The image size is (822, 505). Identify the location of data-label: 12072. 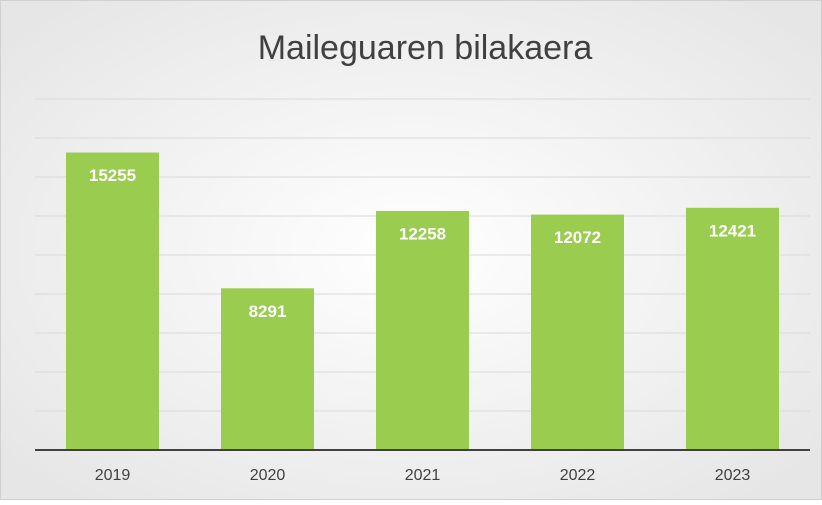
(577, 237).